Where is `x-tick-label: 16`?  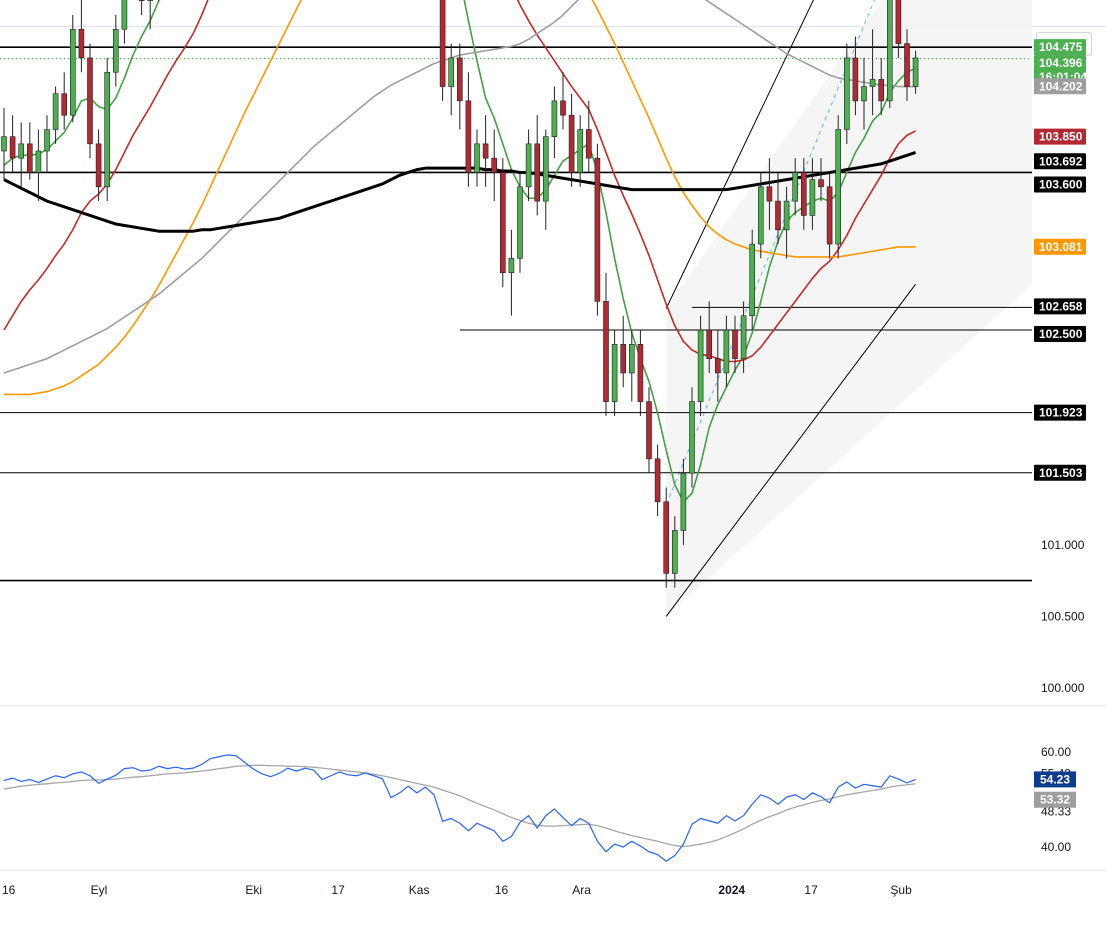
x-tick-label: 16 is located at coordinates (9, 890).